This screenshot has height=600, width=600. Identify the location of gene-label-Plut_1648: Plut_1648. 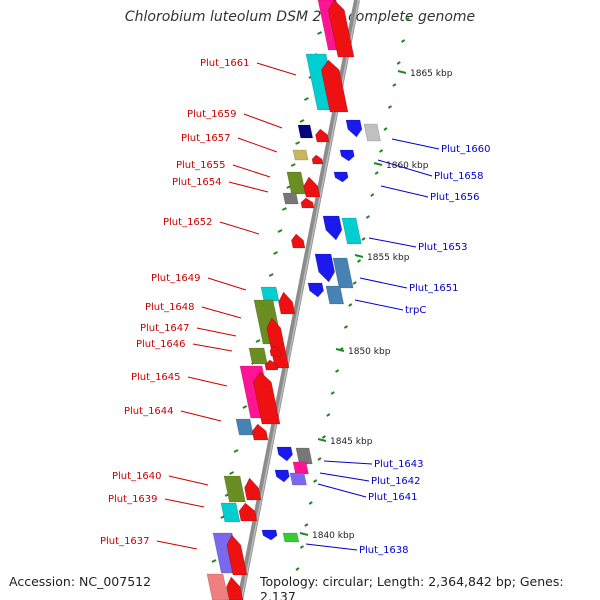
(170, 307).